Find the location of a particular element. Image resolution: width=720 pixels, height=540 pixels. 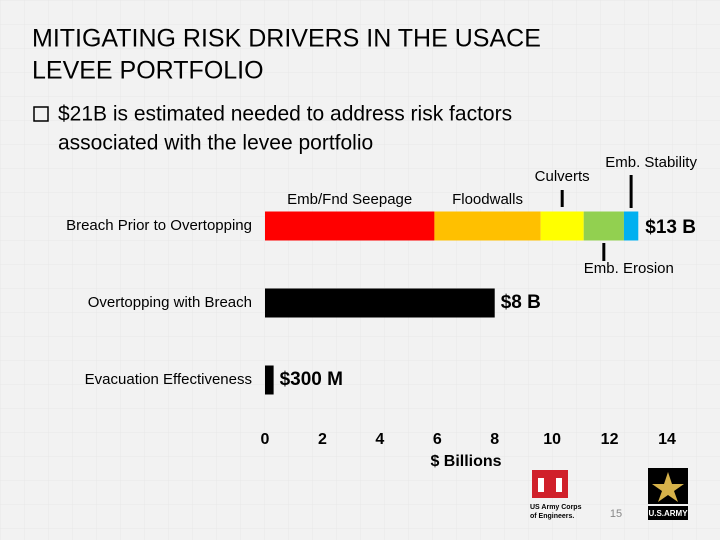

category-label: Breach Prior to Overtopping is located at coordinates (159, 225).